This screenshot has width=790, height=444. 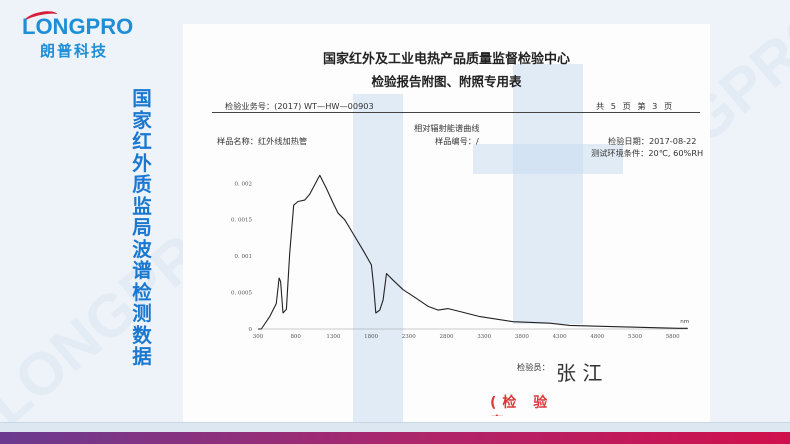 What do you see at coordinates (533, 367) in the screenshot?
I see `inspector-label: 检验员：` at bounding box center [533, 367].